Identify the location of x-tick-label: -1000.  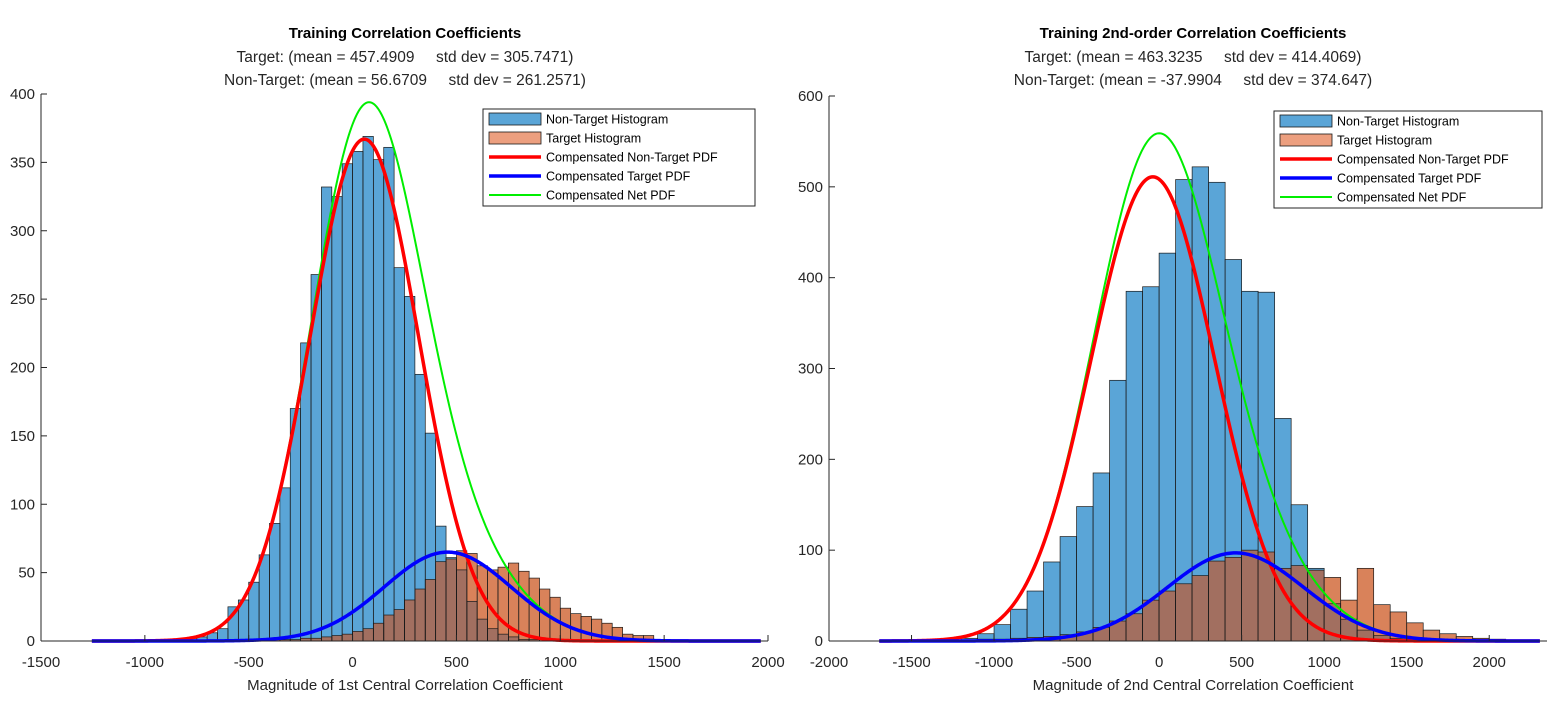
(994, 662).